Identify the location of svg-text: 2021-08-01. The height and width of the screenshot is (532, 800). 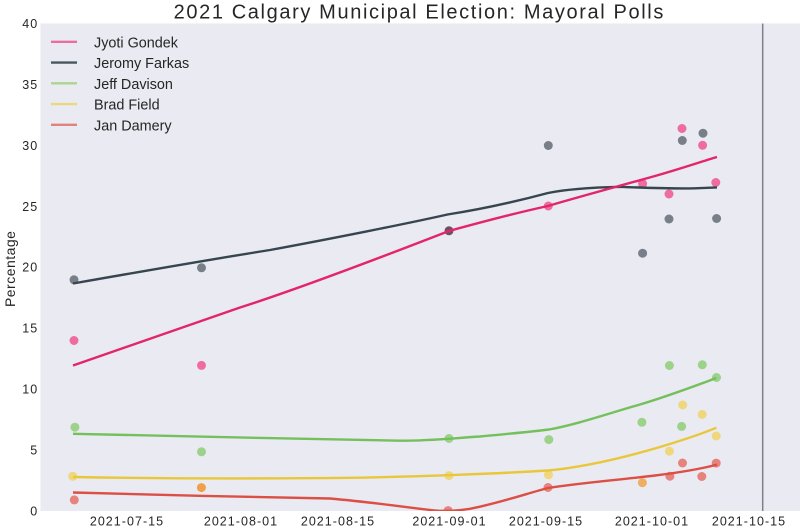
(241, 521).